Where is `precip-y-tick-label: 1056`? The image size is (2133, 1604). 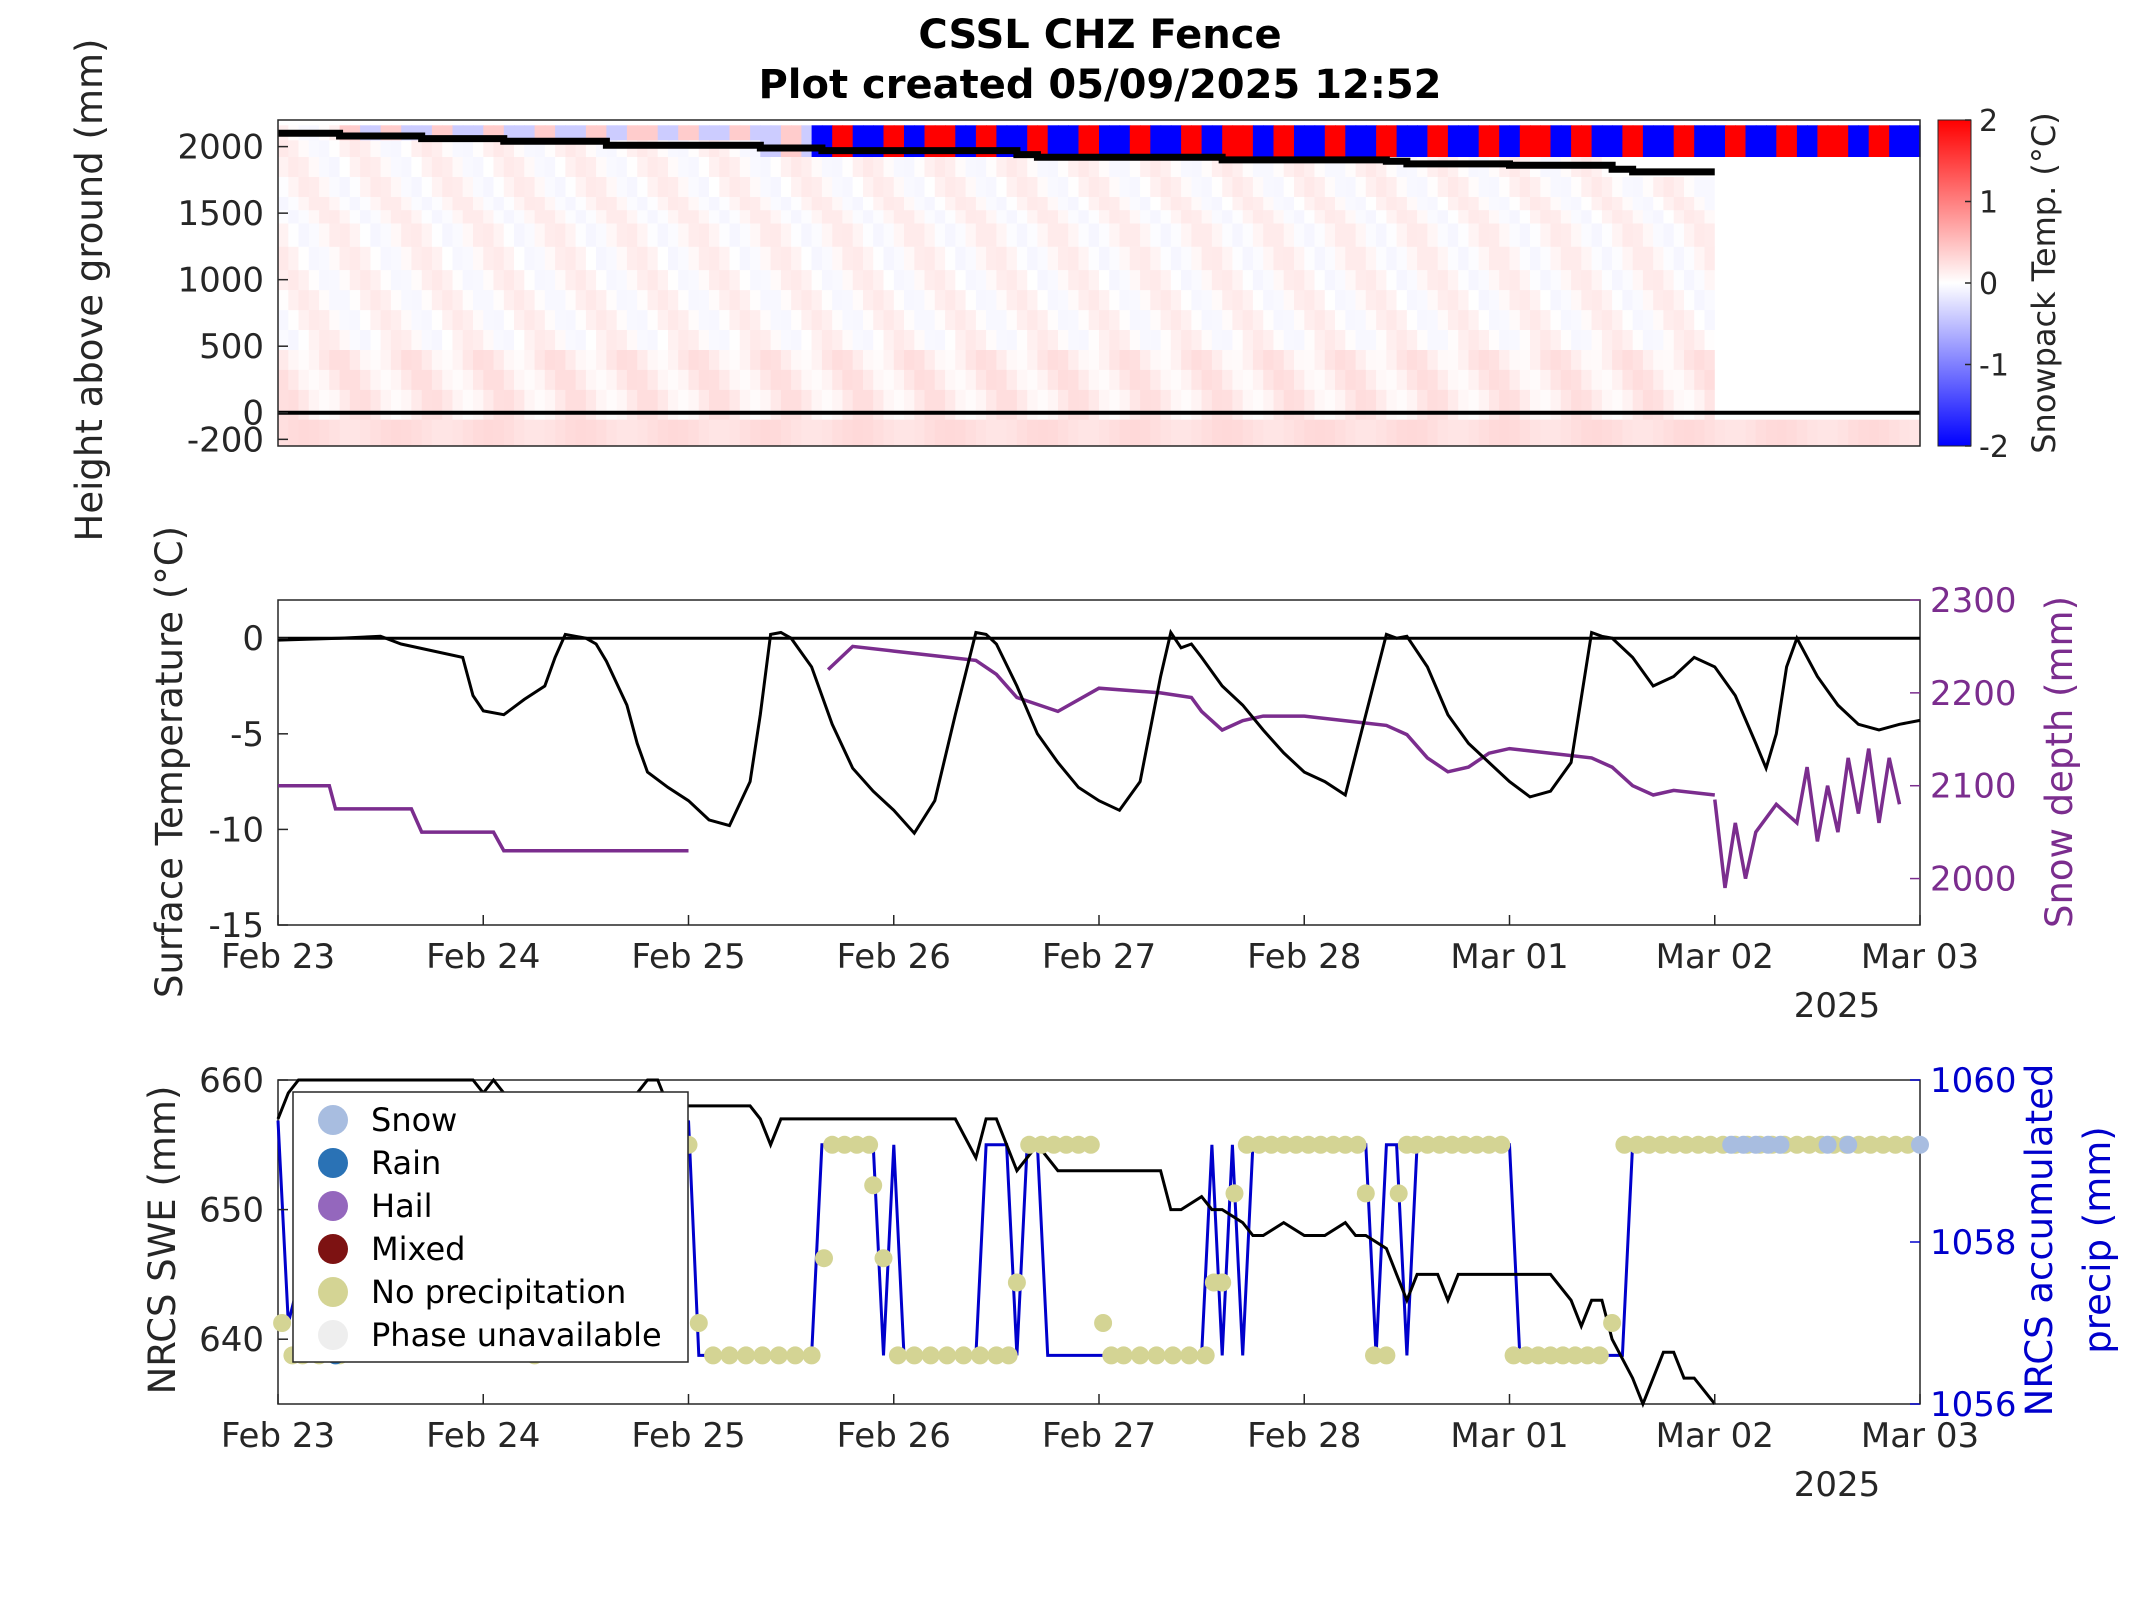 precip-y-tick-label: 1056 is located at coordinates (1973, 1405).